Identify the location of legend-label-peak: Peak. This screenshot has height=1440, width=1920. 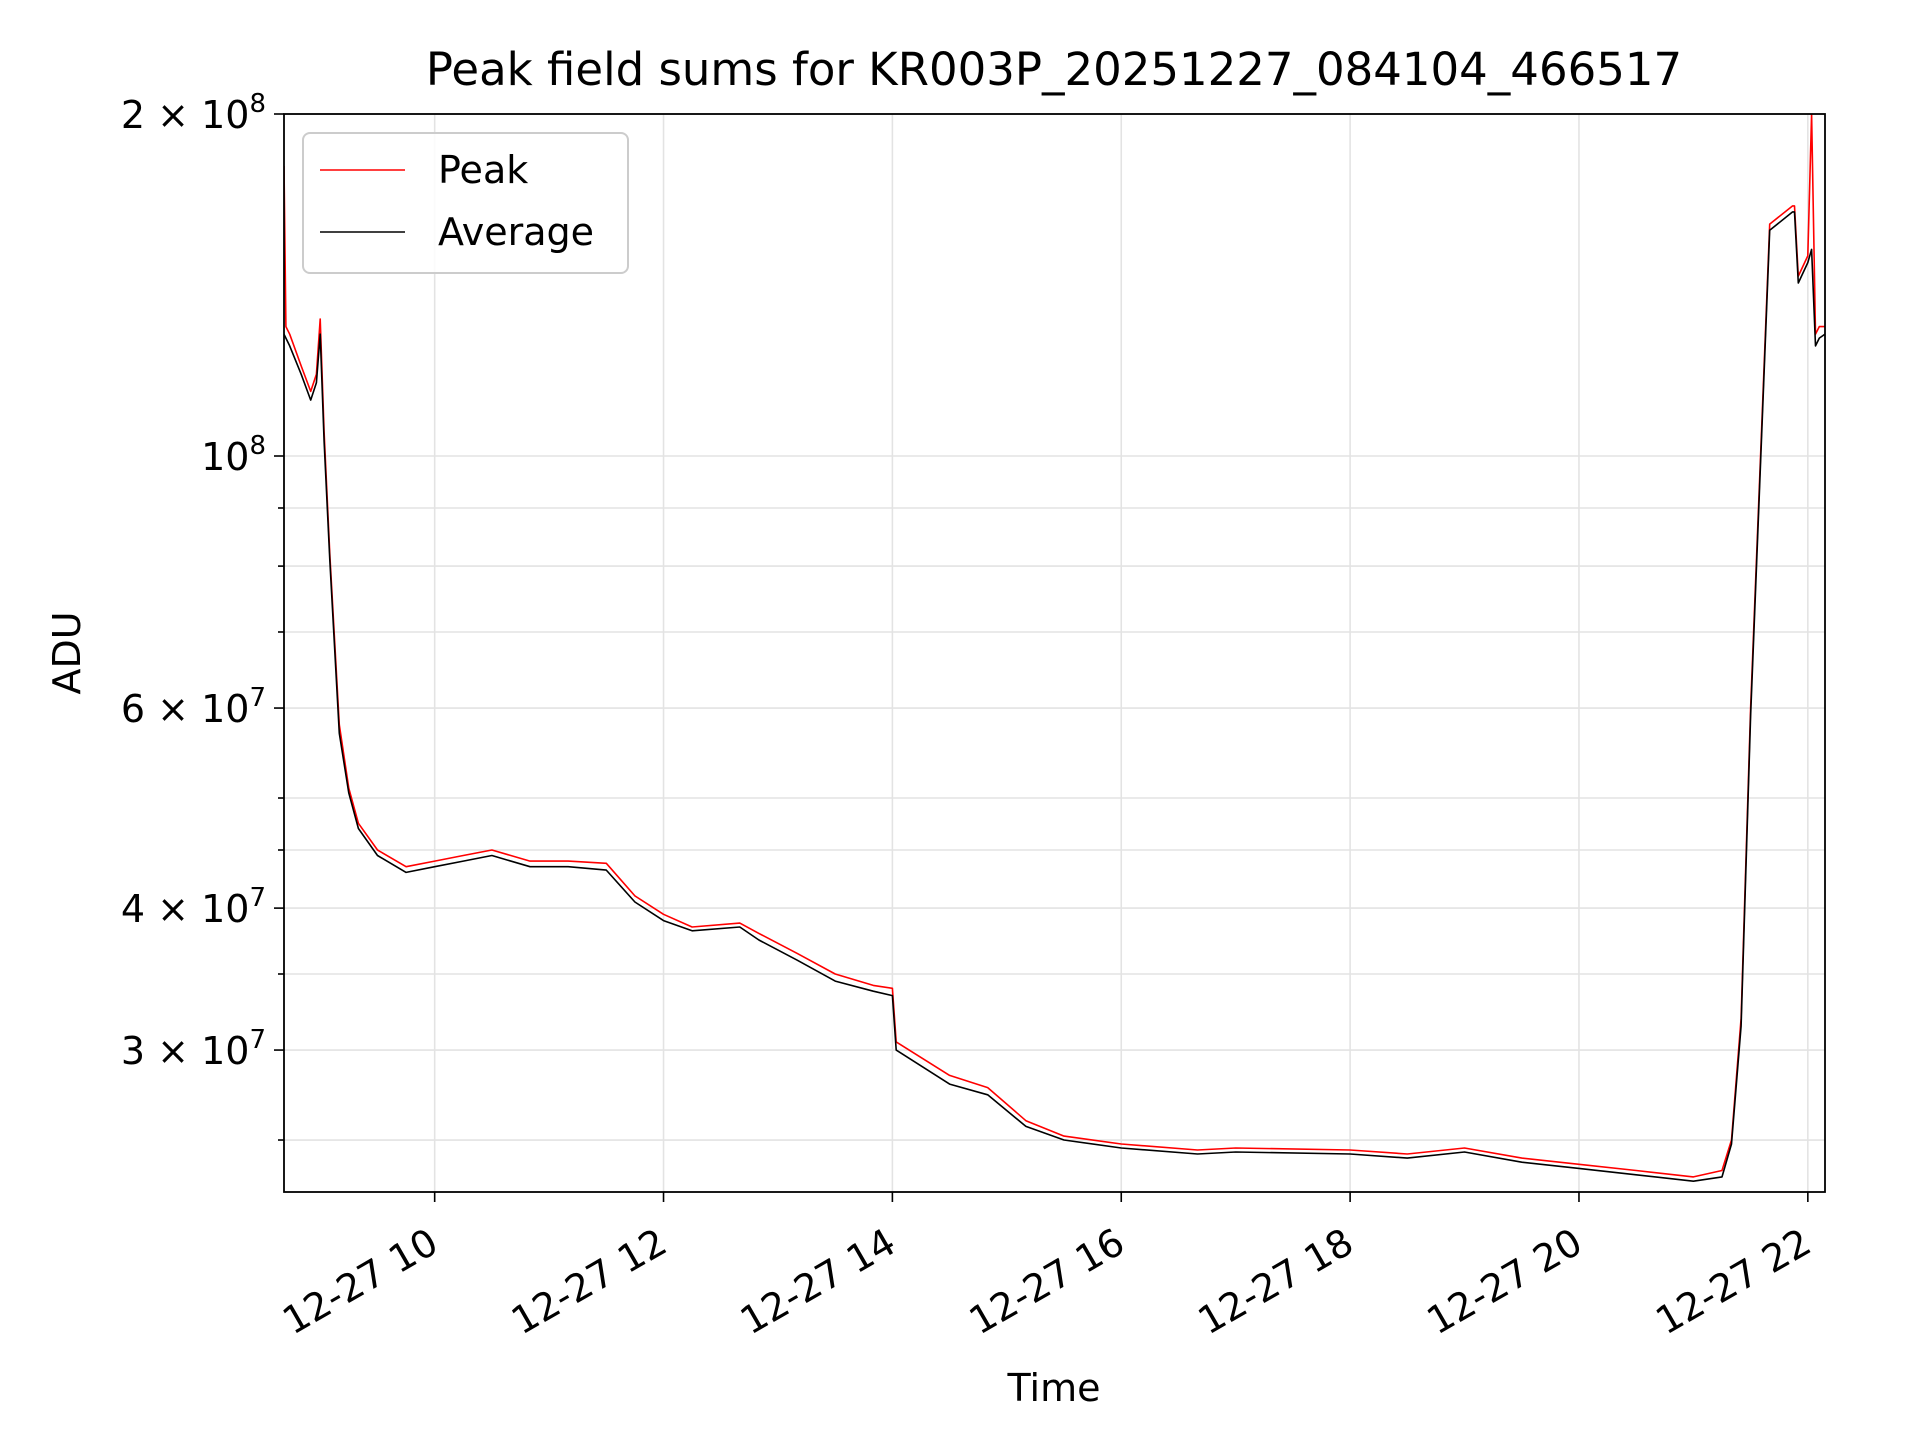
(483, 170).